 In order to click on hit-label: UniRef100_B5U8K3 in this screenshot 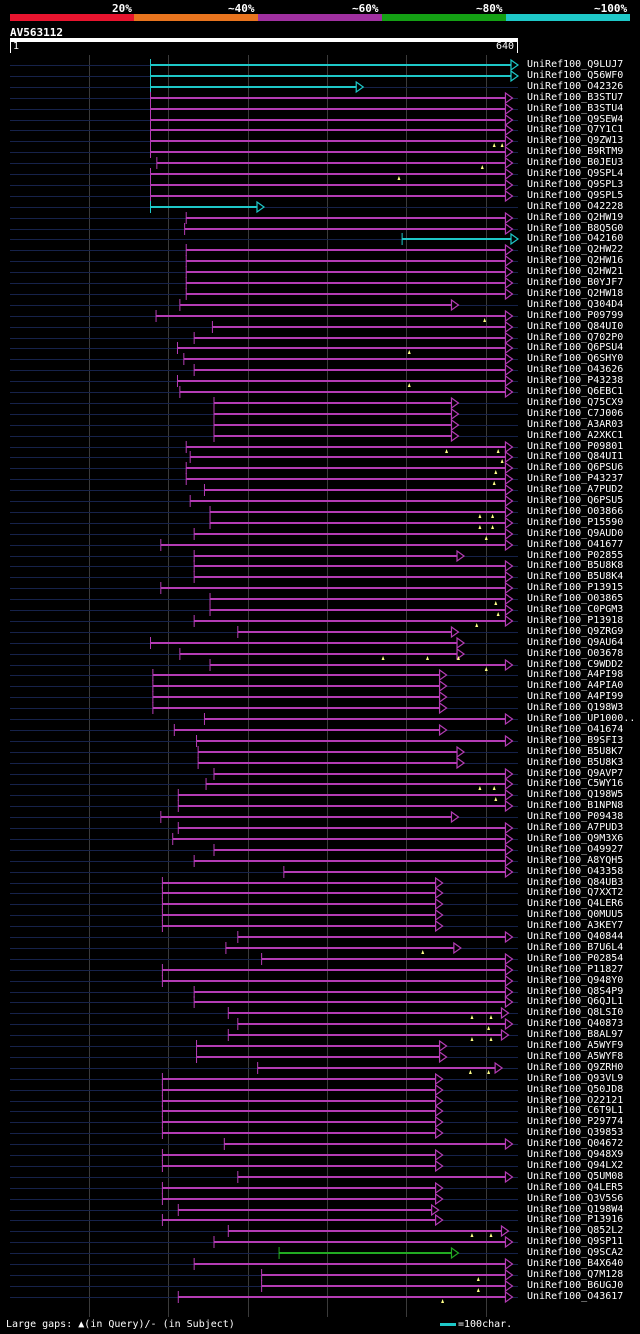, I will do `click(575, 762)`.